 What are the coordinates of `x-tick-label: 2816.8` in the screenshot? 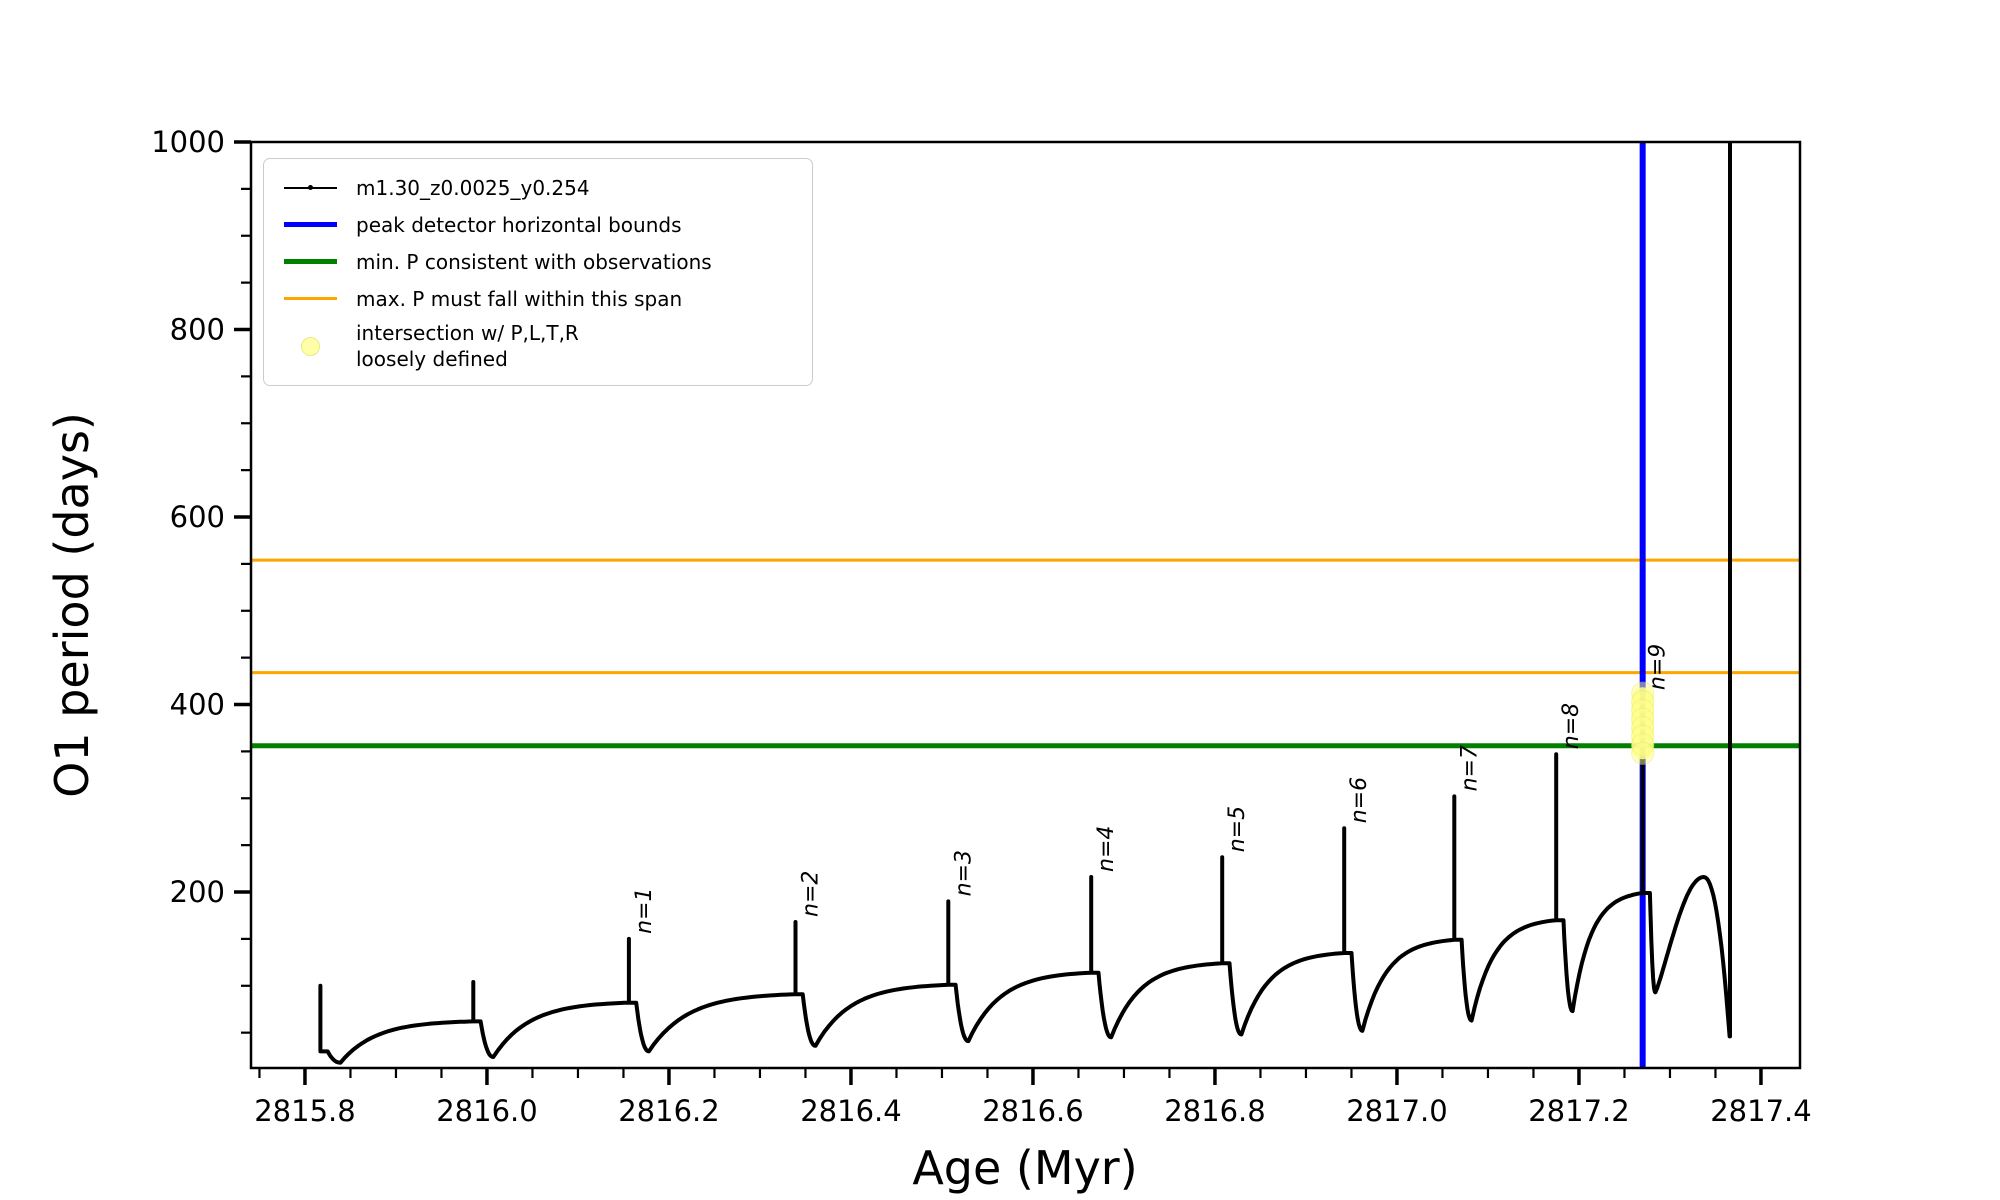 It's located at (1214, 1111).